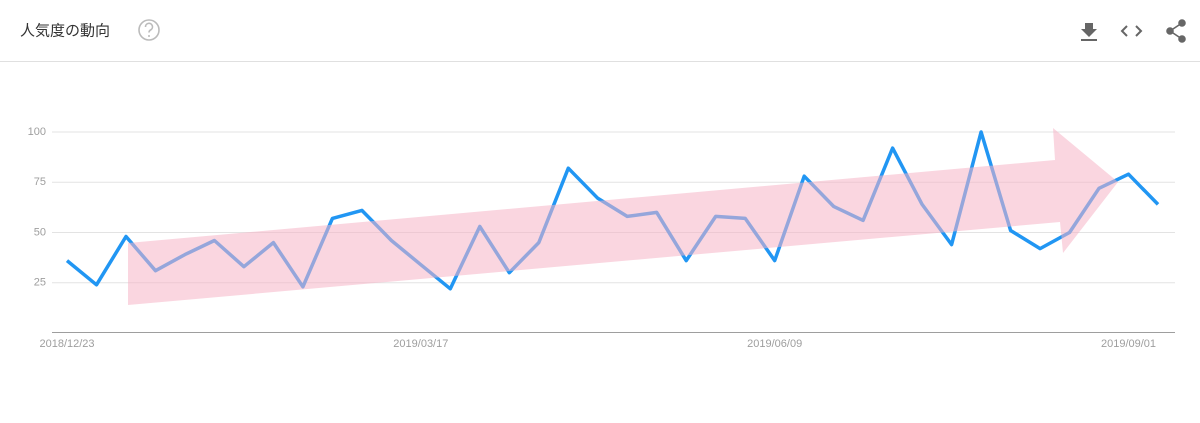  What do you see at coordinates (40, 232) in the screenshot?
I see `y-tick-label: 50` at bounding box center [40, 232].